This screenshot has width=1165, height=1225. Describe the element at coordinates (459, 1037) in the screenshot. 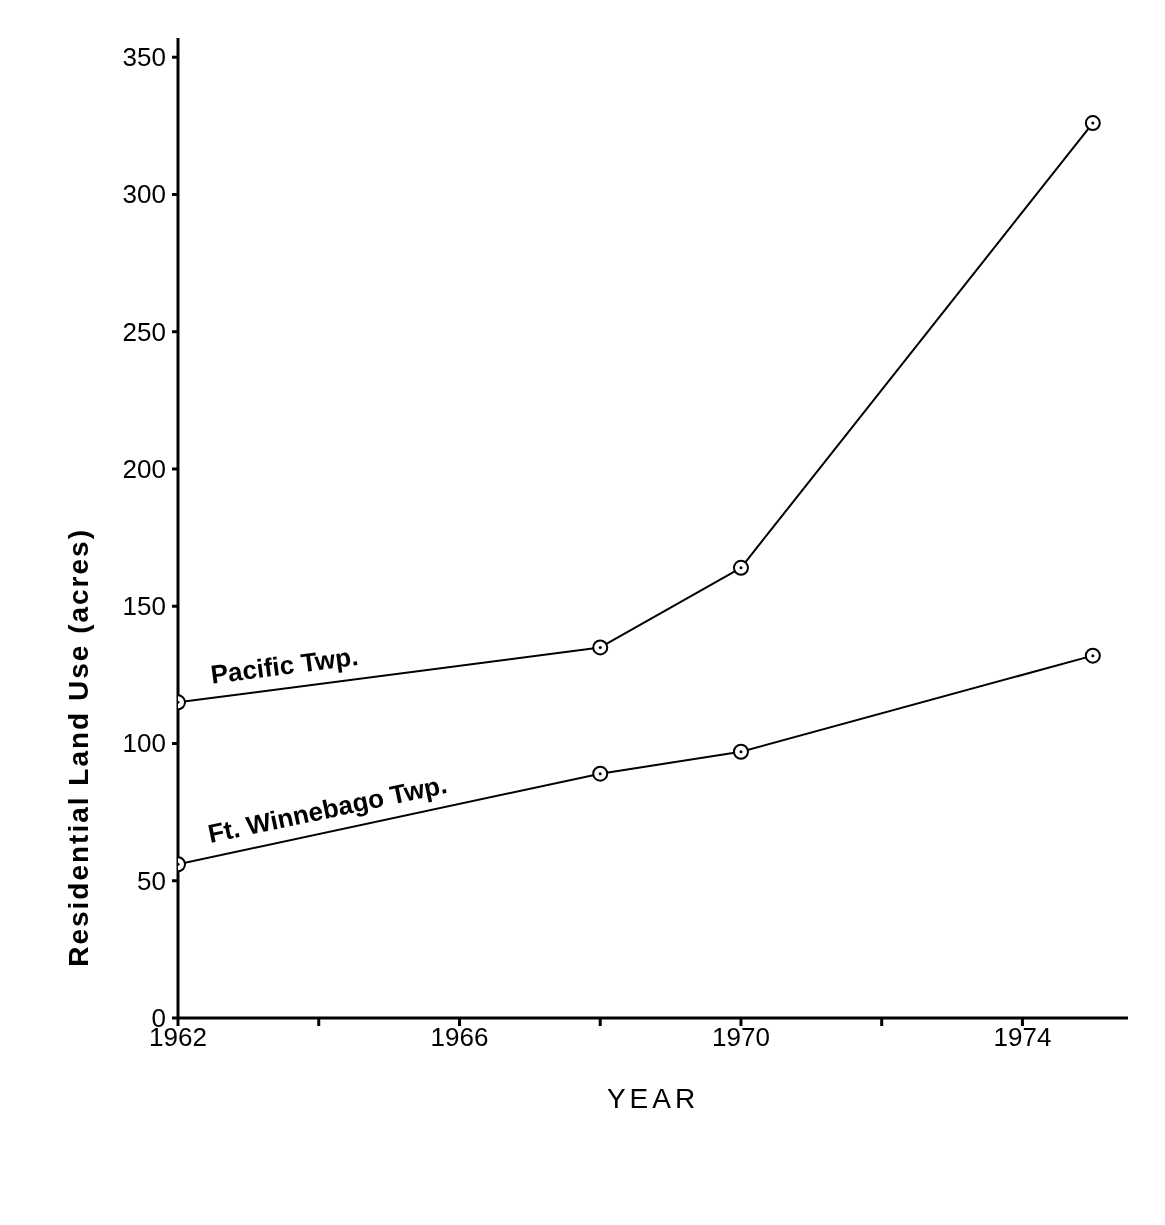

I see `x-tick-label: 1966` at that location.